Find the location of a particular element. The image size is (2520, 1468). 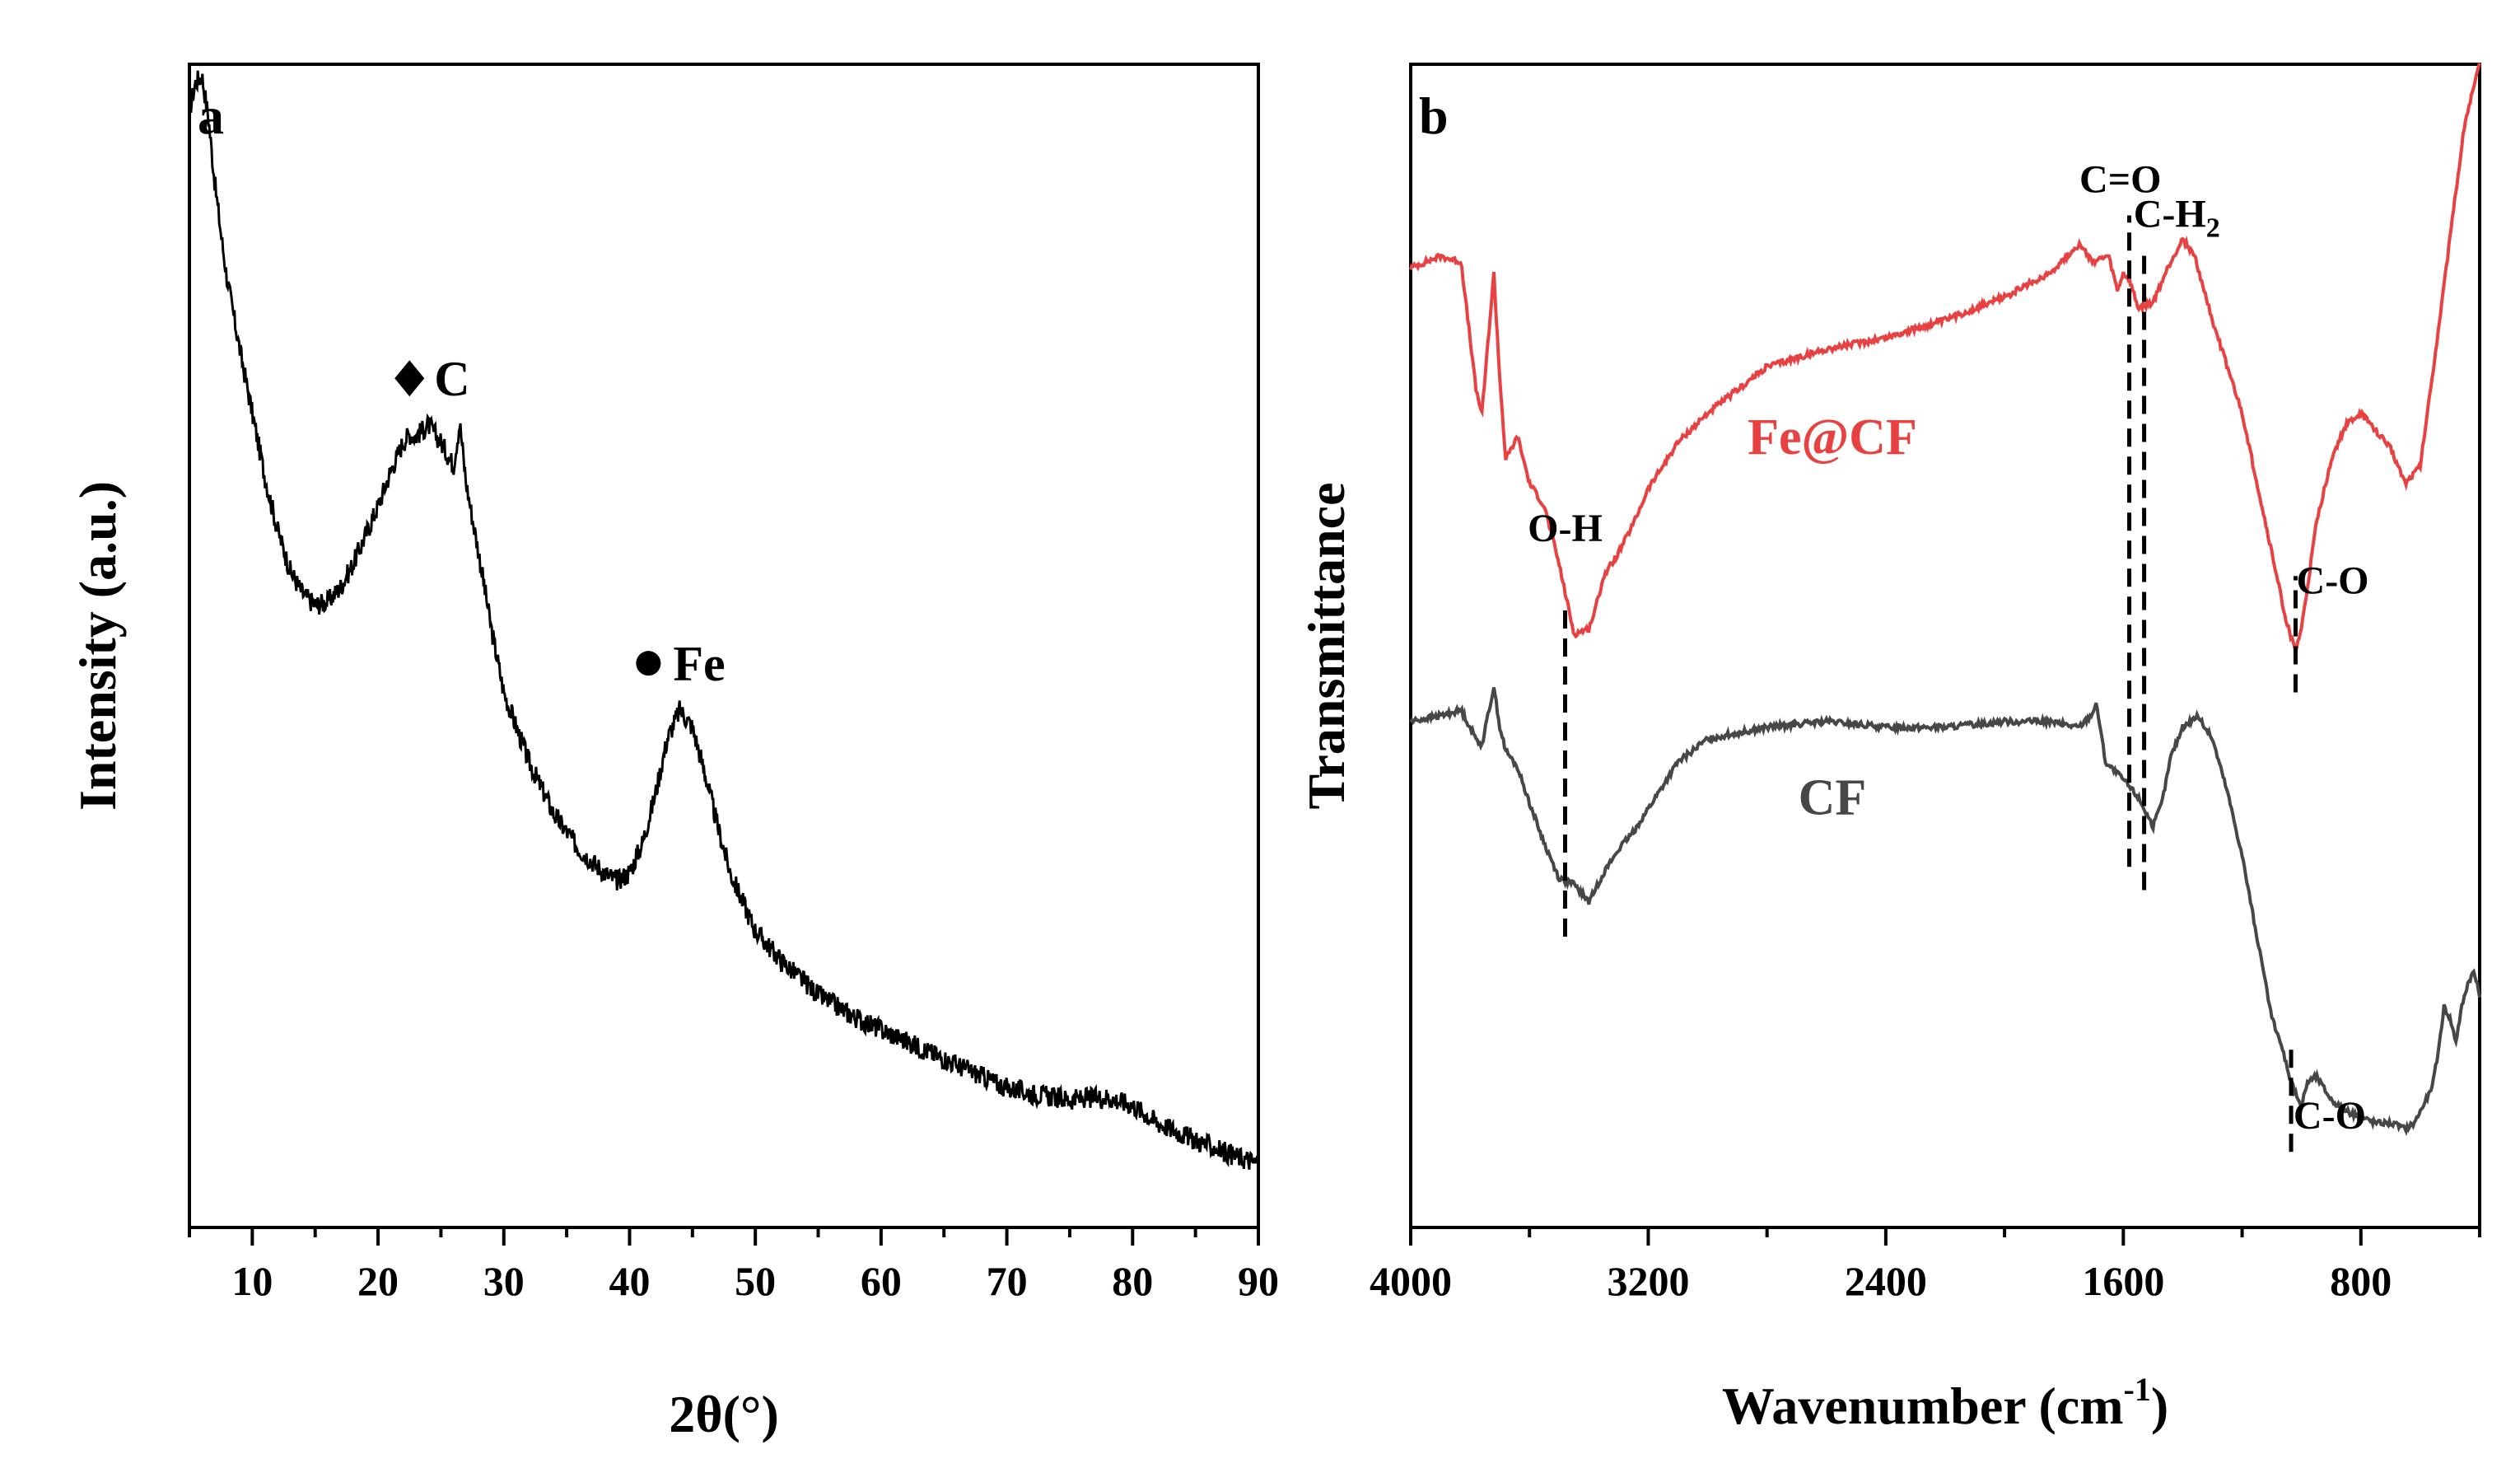

panel-b-y-axis-title: Transmittance is located at coordinates (1326, 647).